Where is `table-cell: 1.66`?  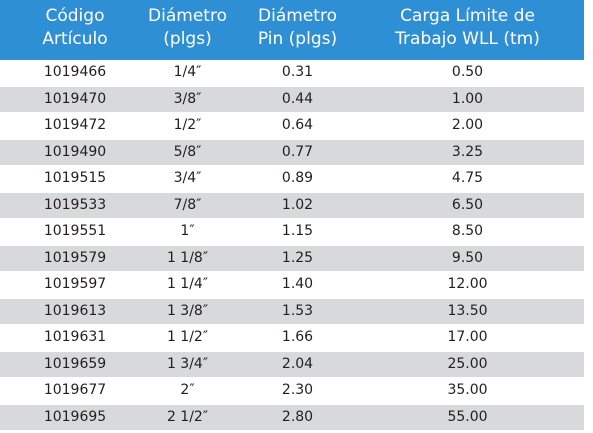
table-cell: 1.66 is located at coordinates (297, 337).